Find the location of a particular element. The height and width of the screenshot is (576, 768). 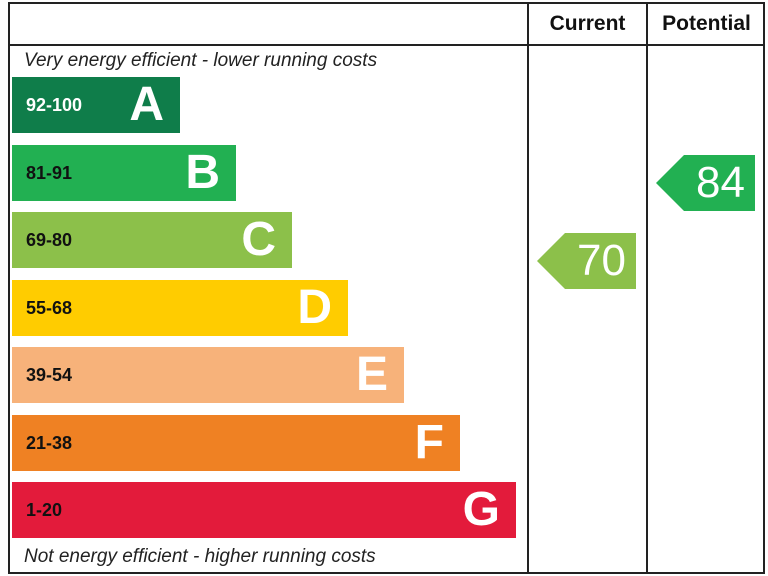

current-arrow-shape is located at coordinates (586, 260).